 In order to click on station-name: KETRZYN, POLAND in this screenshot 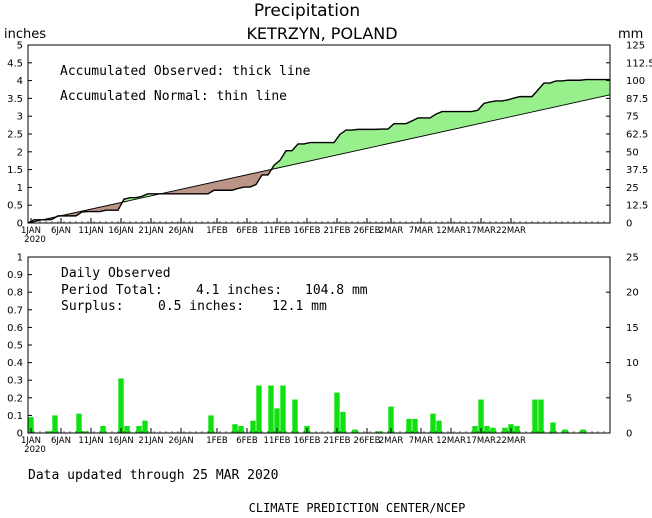, I will do `click(321, 33)`.